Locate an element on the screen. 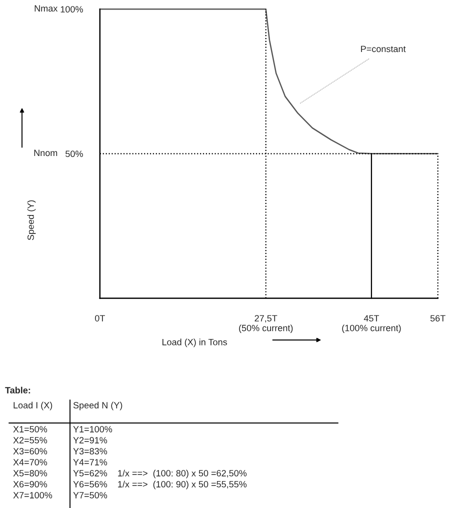 Image resolution: width=450 pixels, height=508 pixels. text: X5=80% is located at coordinates (30, 473).